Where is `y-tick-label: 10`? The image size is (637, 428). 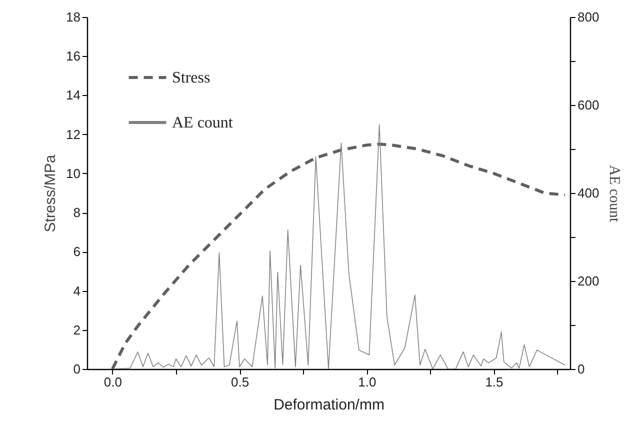 y-tick-label: 10 is located at coordinates (73, 173).